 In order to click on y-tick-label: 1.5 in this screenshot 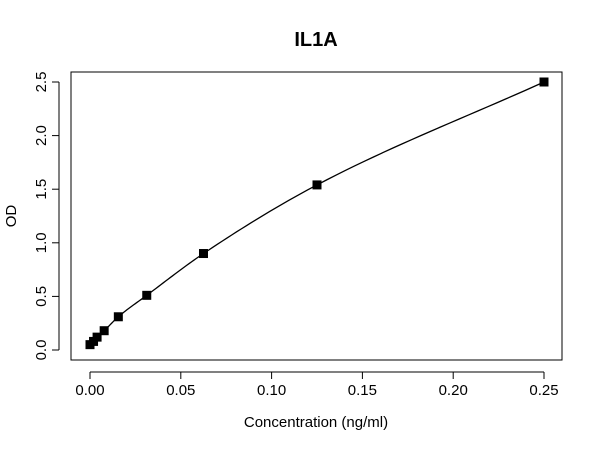, I will do `click(41, 189)`.